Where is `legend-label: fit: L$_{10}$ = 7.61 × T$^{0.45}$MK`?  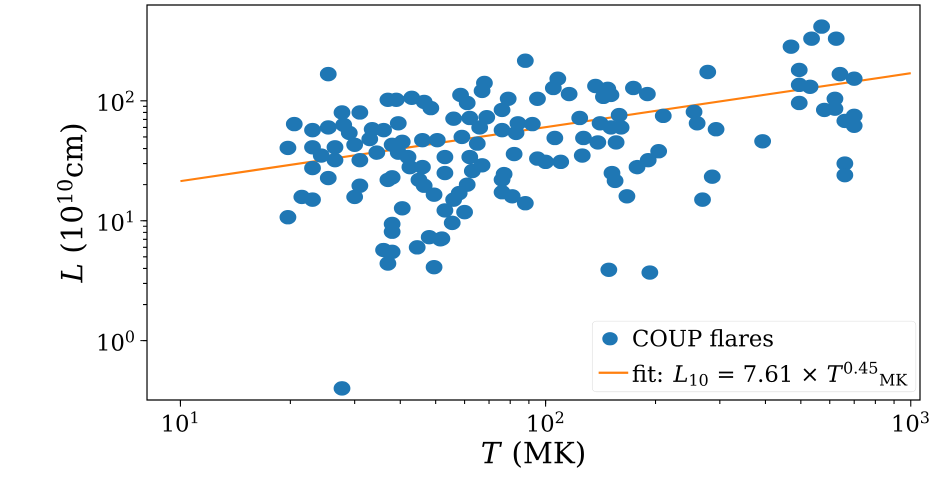
legend-label: fit: L$_{10}$ = 7.61 × T$^{0.45}$MK is located at coordinates (770, 374).